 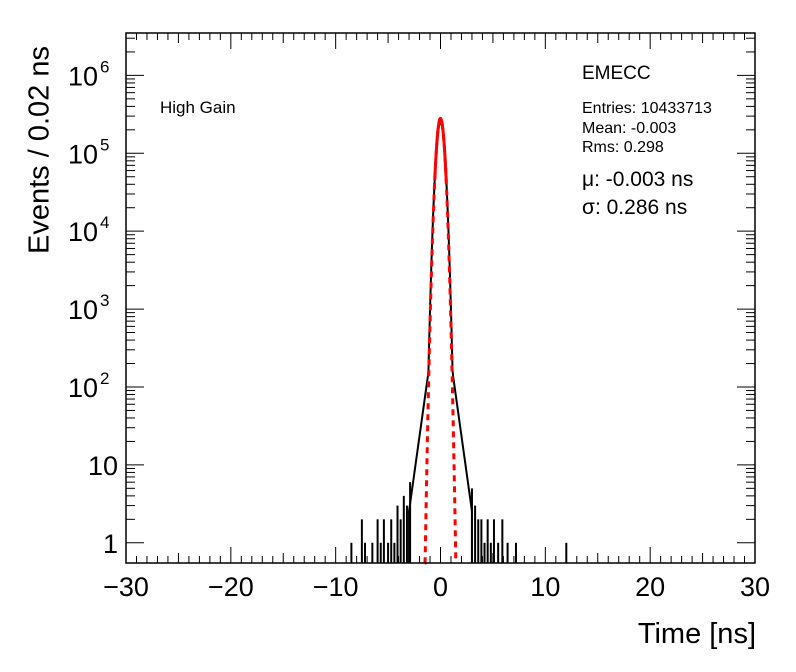 What do you see at coordinates (650, 587) in the screenshot?
I see `x-tick-label: 20` at bounding box center [650, 587].